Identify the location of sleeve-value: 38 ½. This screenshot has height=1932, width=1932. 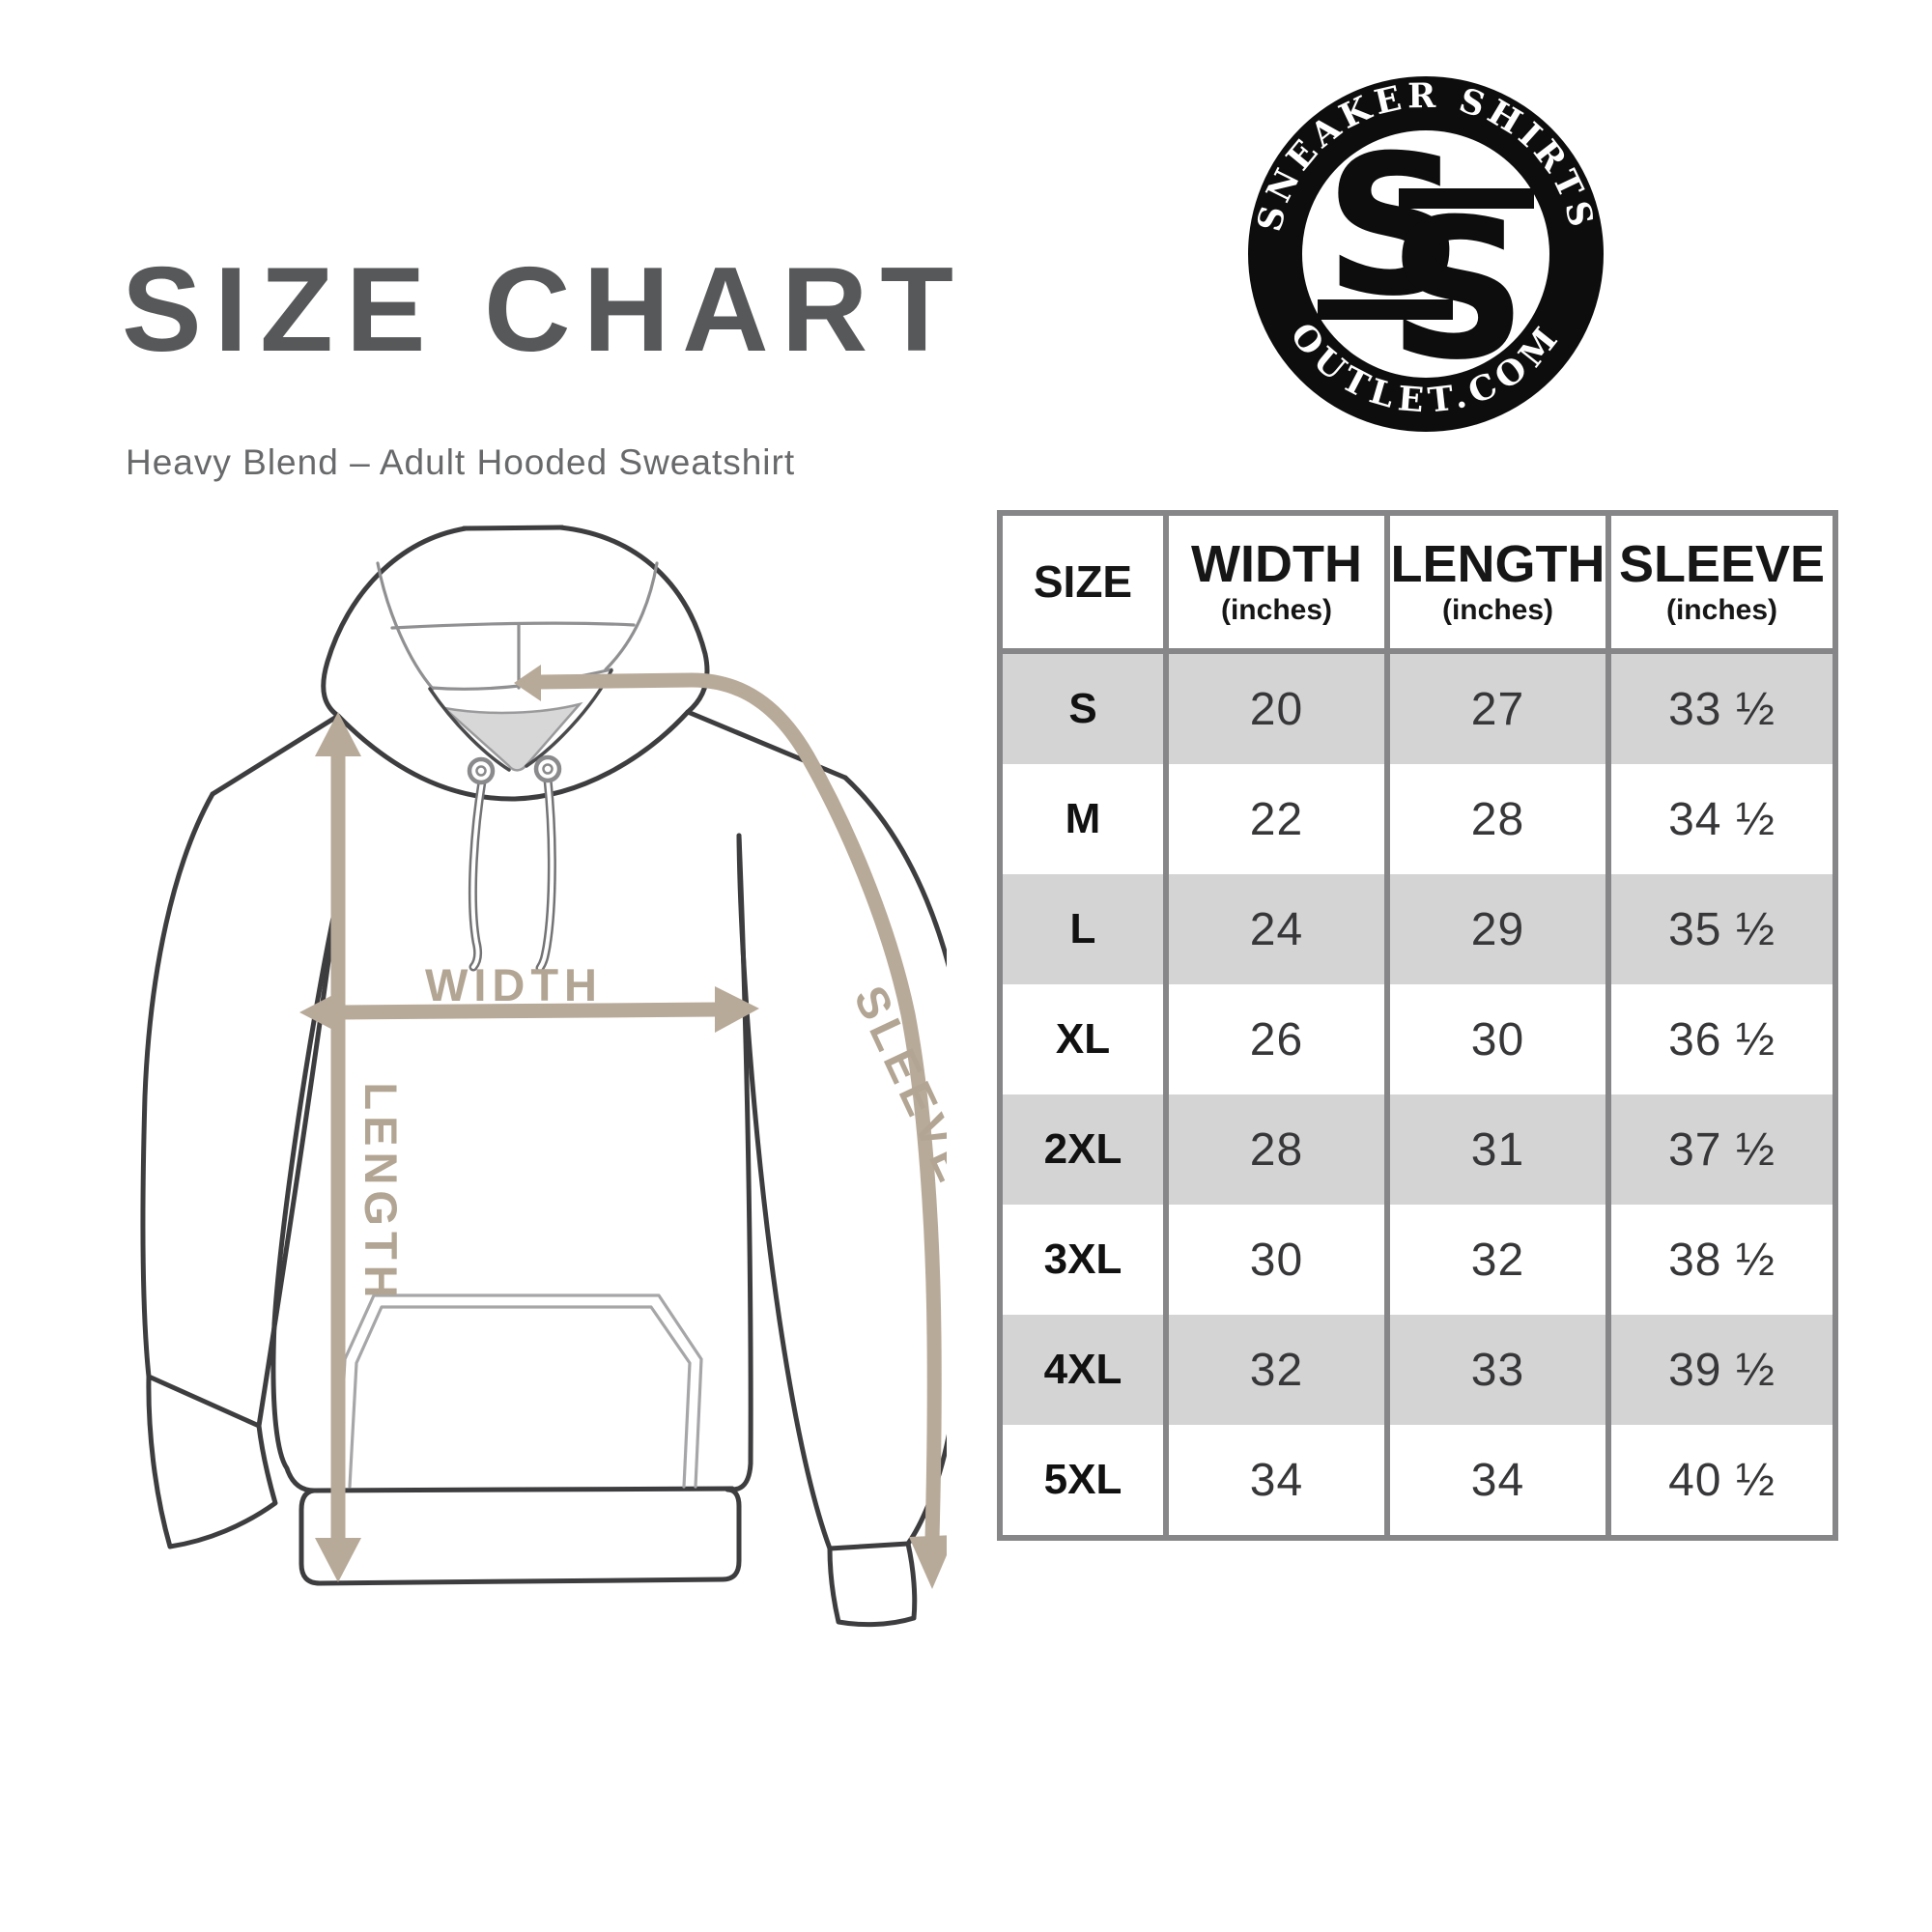
(1722, 1260).